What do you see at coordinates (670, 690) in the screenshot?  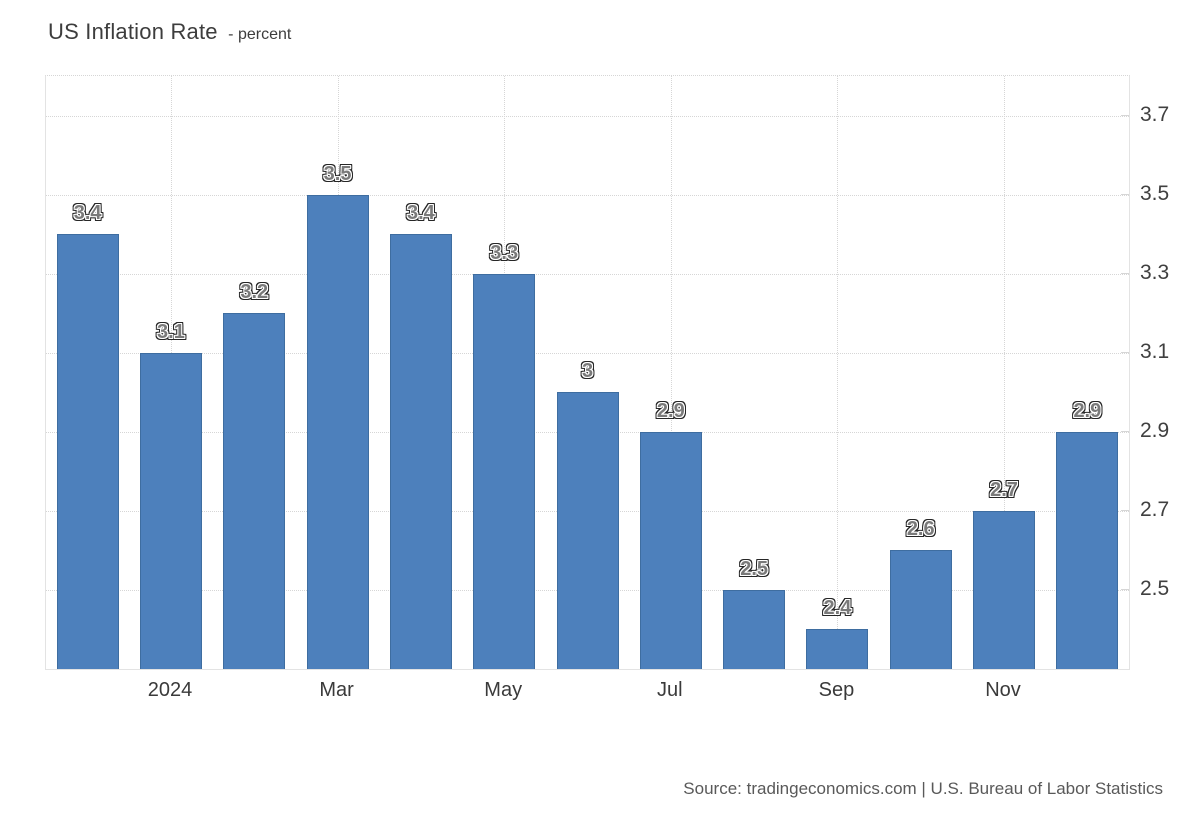 I see `x-axis-label: Jul` at bounding box center [670, 690].